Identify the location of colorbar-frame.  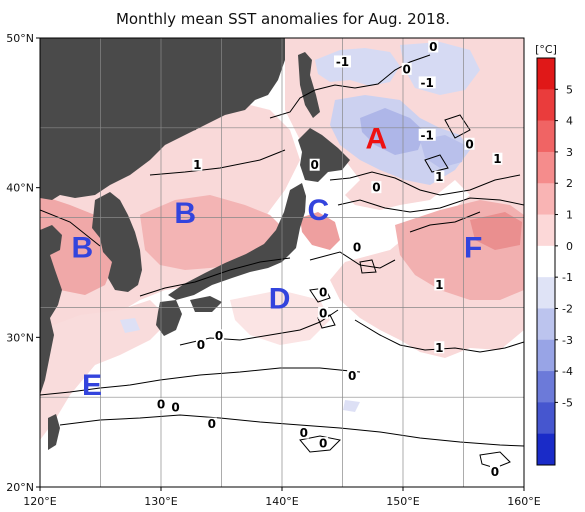
(546, 261).